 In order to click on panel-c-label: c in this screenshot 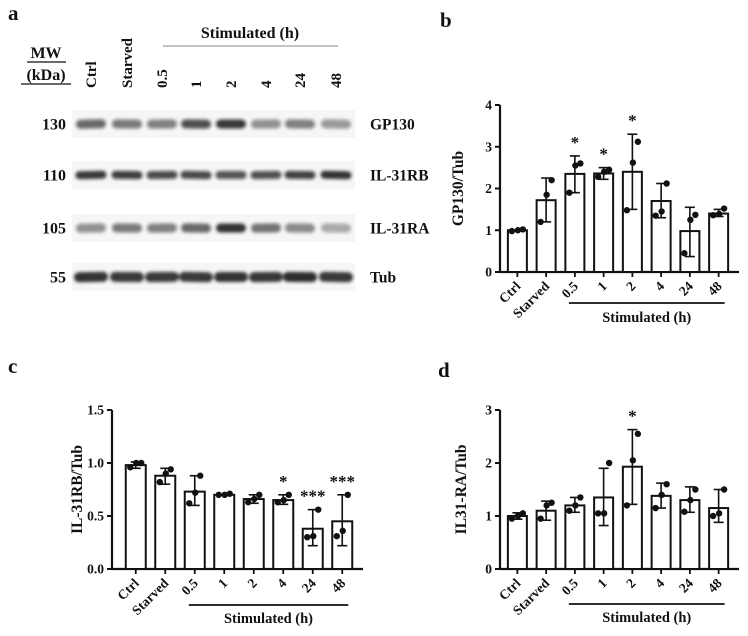, I will do `click(13, 366)`.